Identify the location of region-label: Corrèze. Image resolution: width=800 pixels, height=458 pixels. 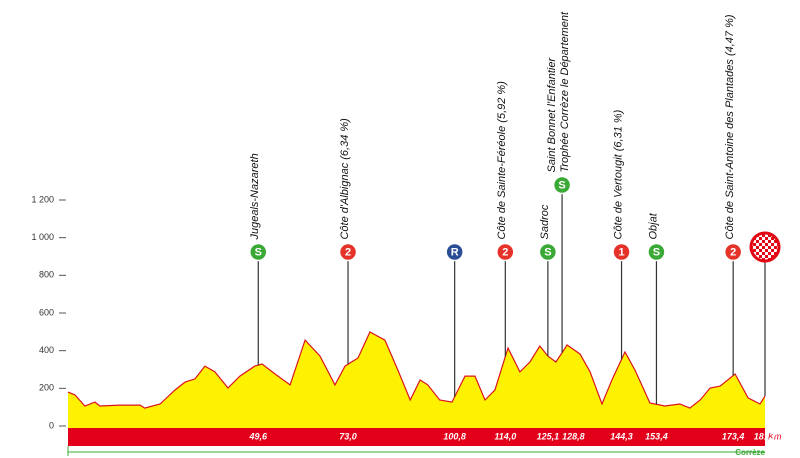
(750, 452).